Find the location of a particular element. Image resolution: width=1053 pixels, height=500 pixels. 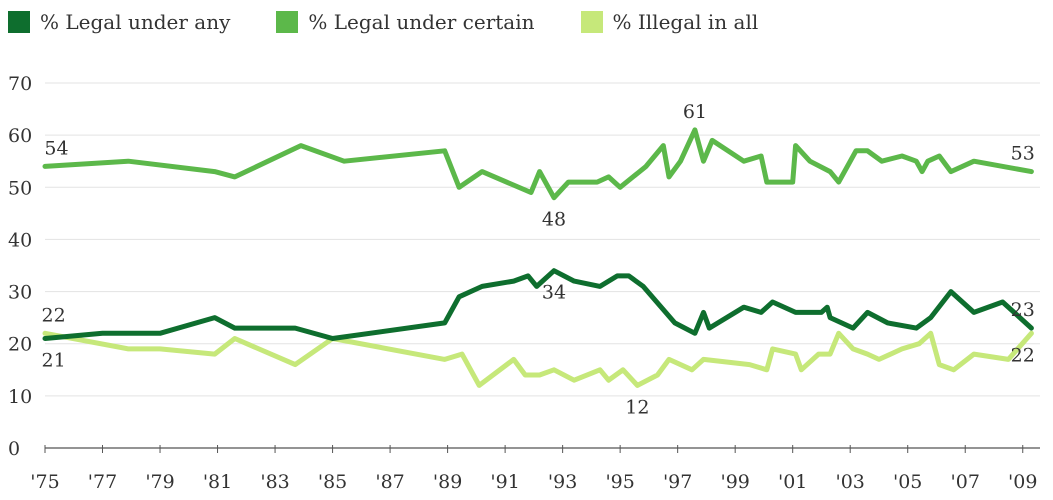

y-tick-label: 0 is located at coordinates (14, 449).